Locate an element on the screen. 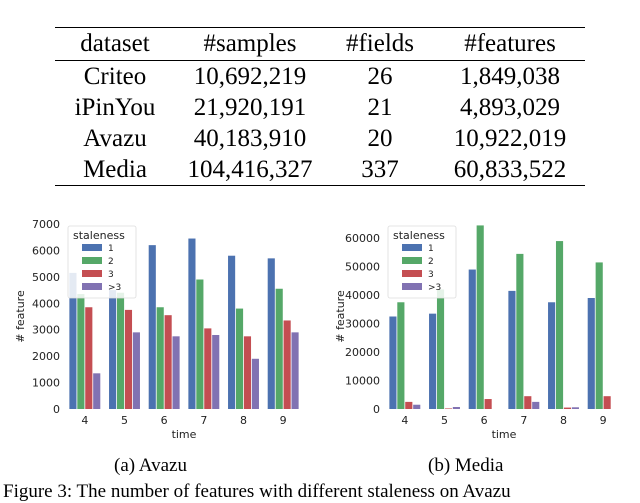 This screenshot has width=640, height=503. cell-features: 10,922,019 is located at coordinates (510, 138).